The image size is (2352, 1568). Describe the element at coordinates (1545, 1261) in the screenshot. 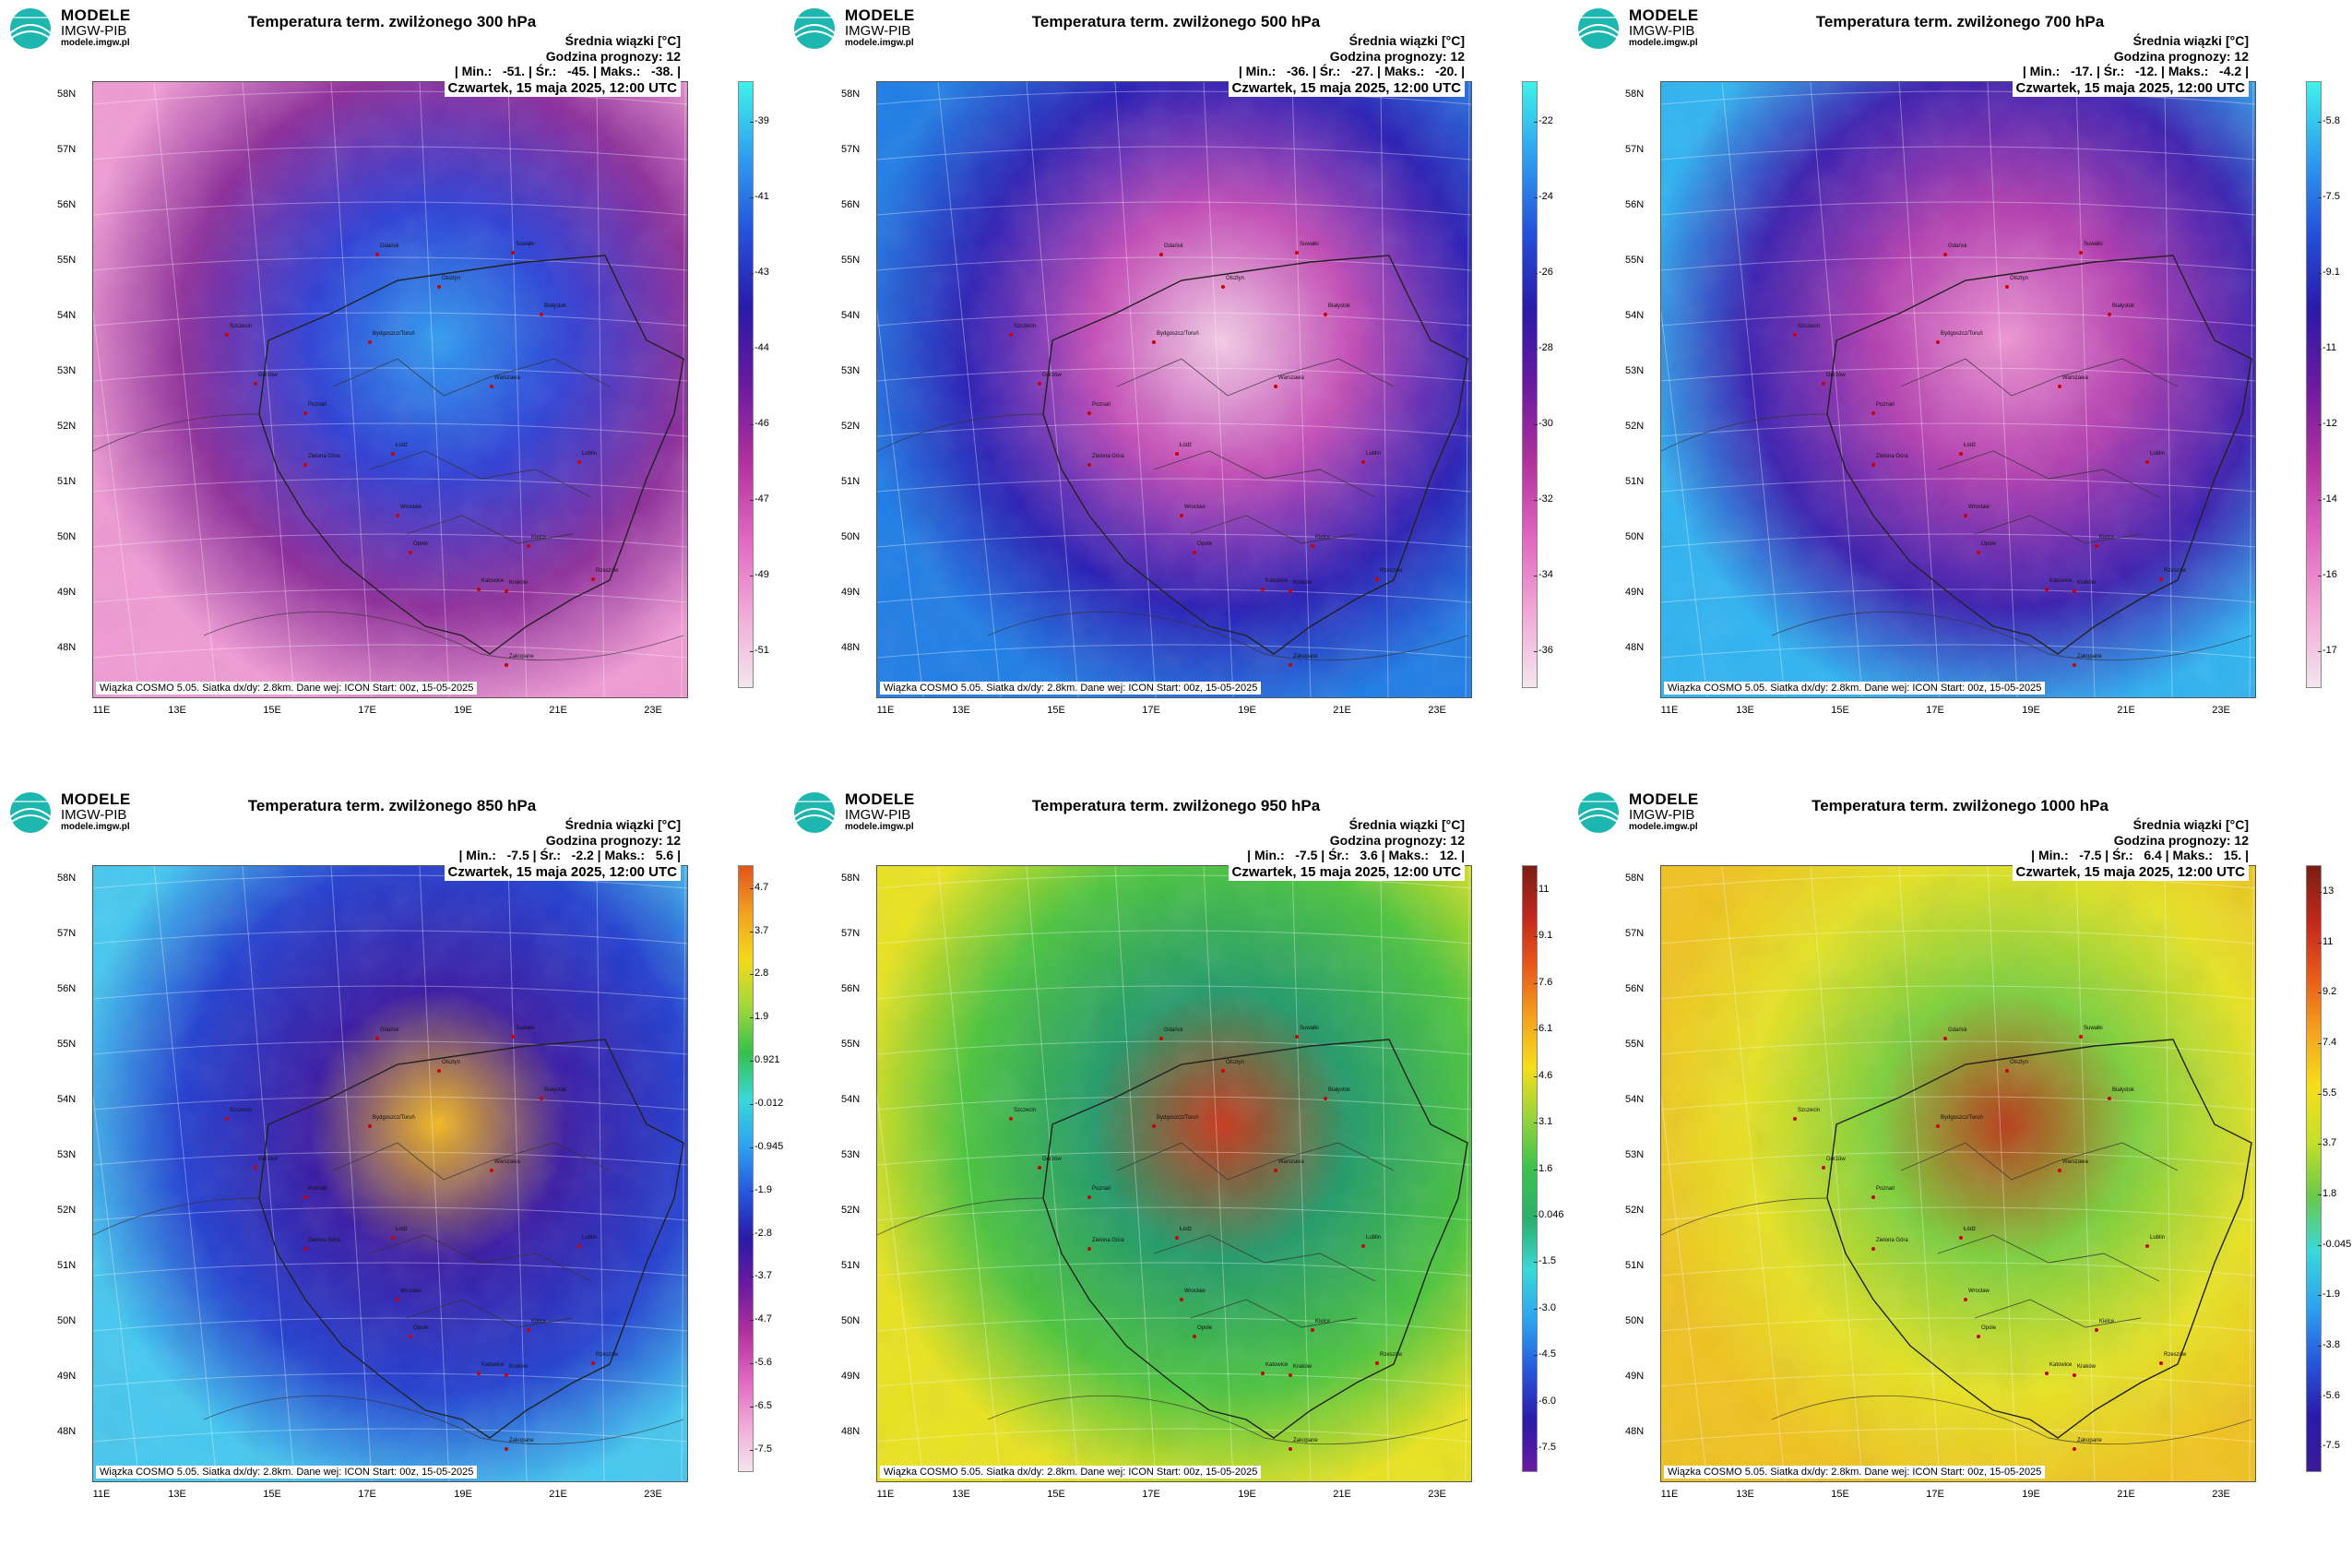

I see `colorbar-tick-label: -1.5` at that location.